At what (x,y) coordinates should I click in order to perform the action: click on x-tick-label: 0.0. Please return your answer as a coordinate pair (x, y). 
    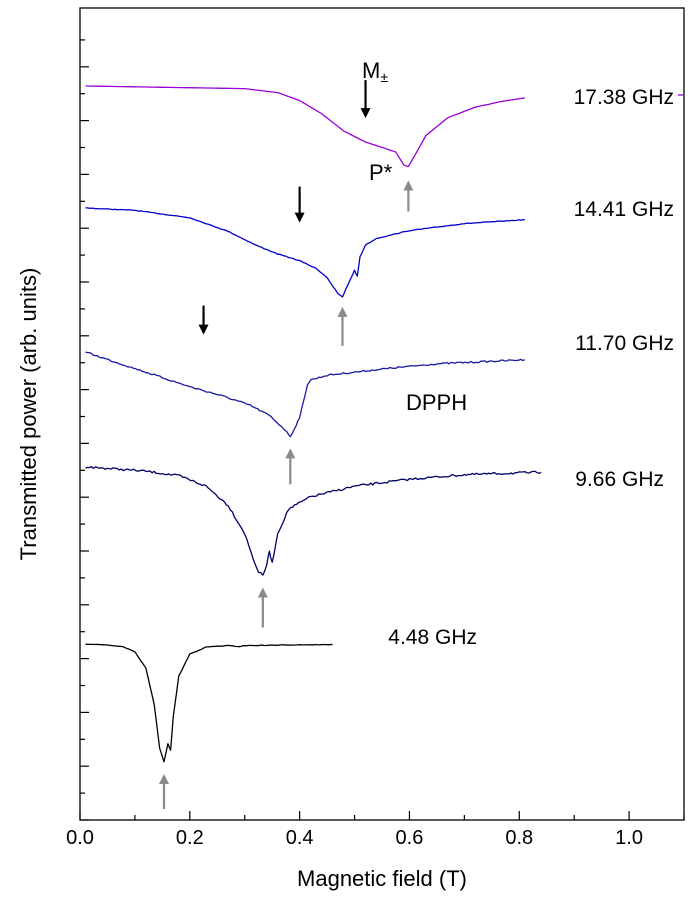
    Looking at the image, I should click on (80, 838).